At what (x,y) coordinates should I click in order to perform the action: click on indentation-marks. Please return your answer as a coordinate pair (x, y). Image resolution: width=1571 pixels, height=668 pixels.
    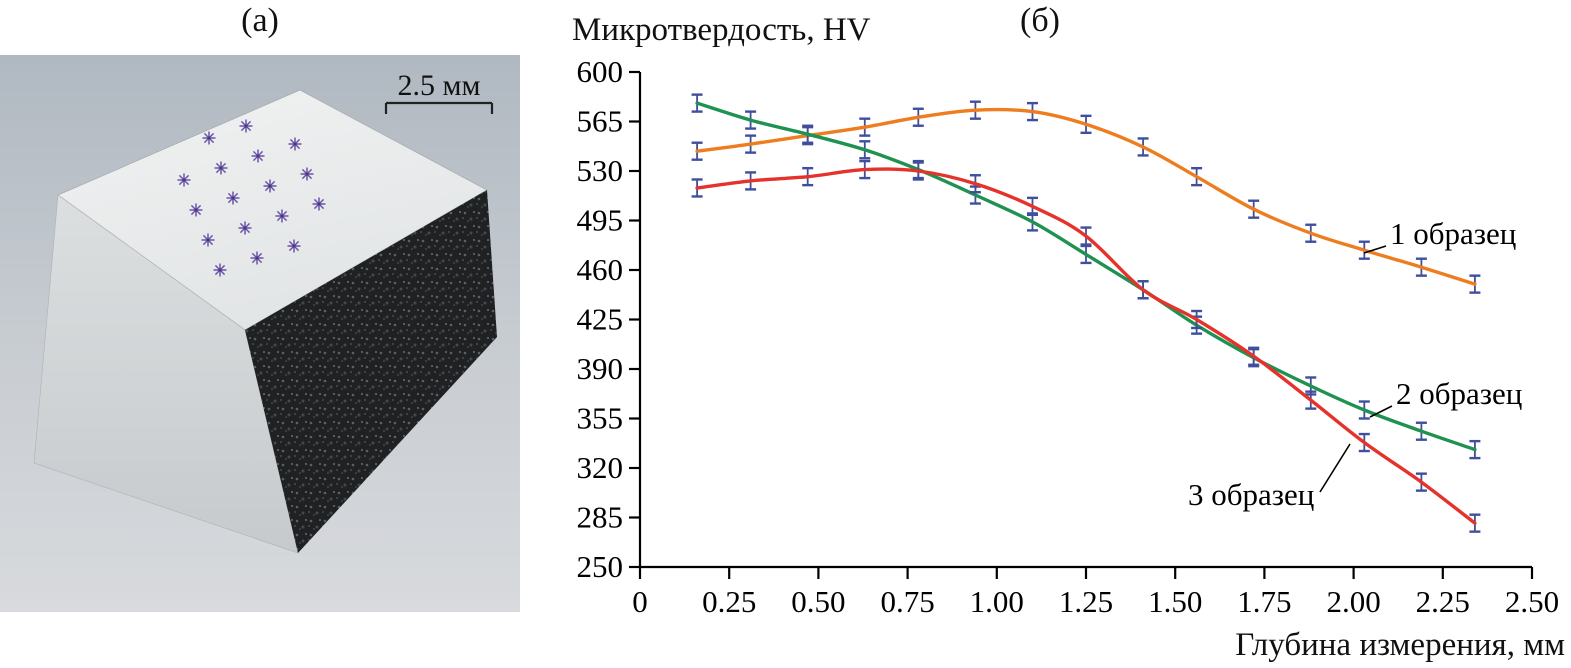
    Looking at the image, I should click on (251, 198).